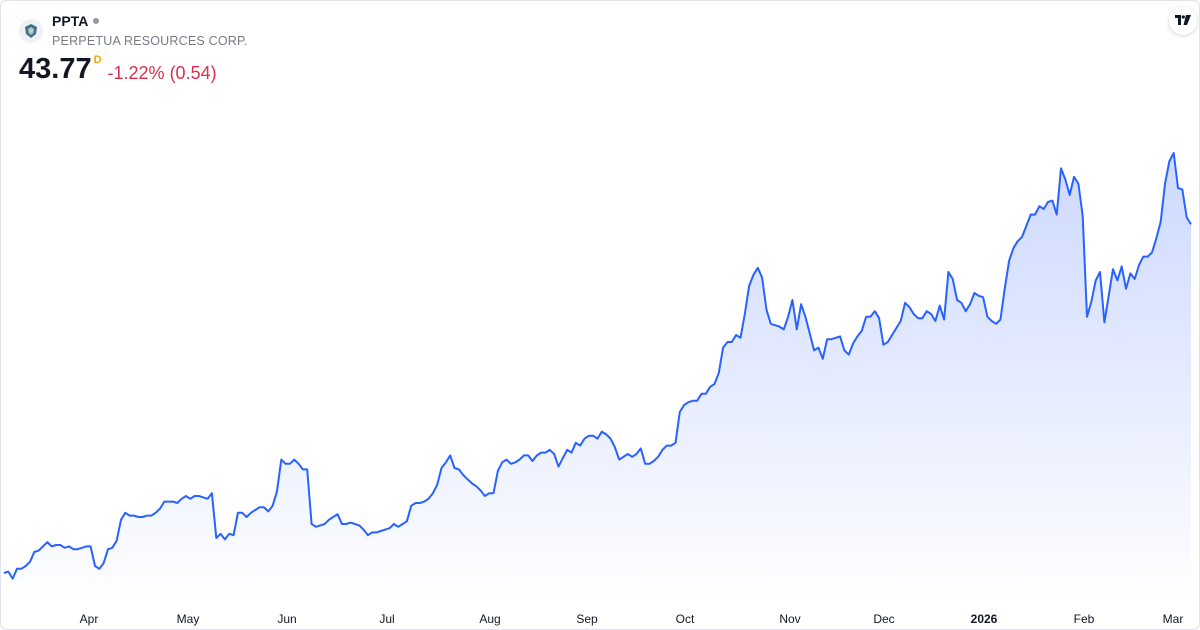 Image resolution: width=1200 pixels, height=630 pixels. What do you see at coordinates (55, 69) in the screenshot?
I see `last-price: 43.77` at bounding box center [55, 69].